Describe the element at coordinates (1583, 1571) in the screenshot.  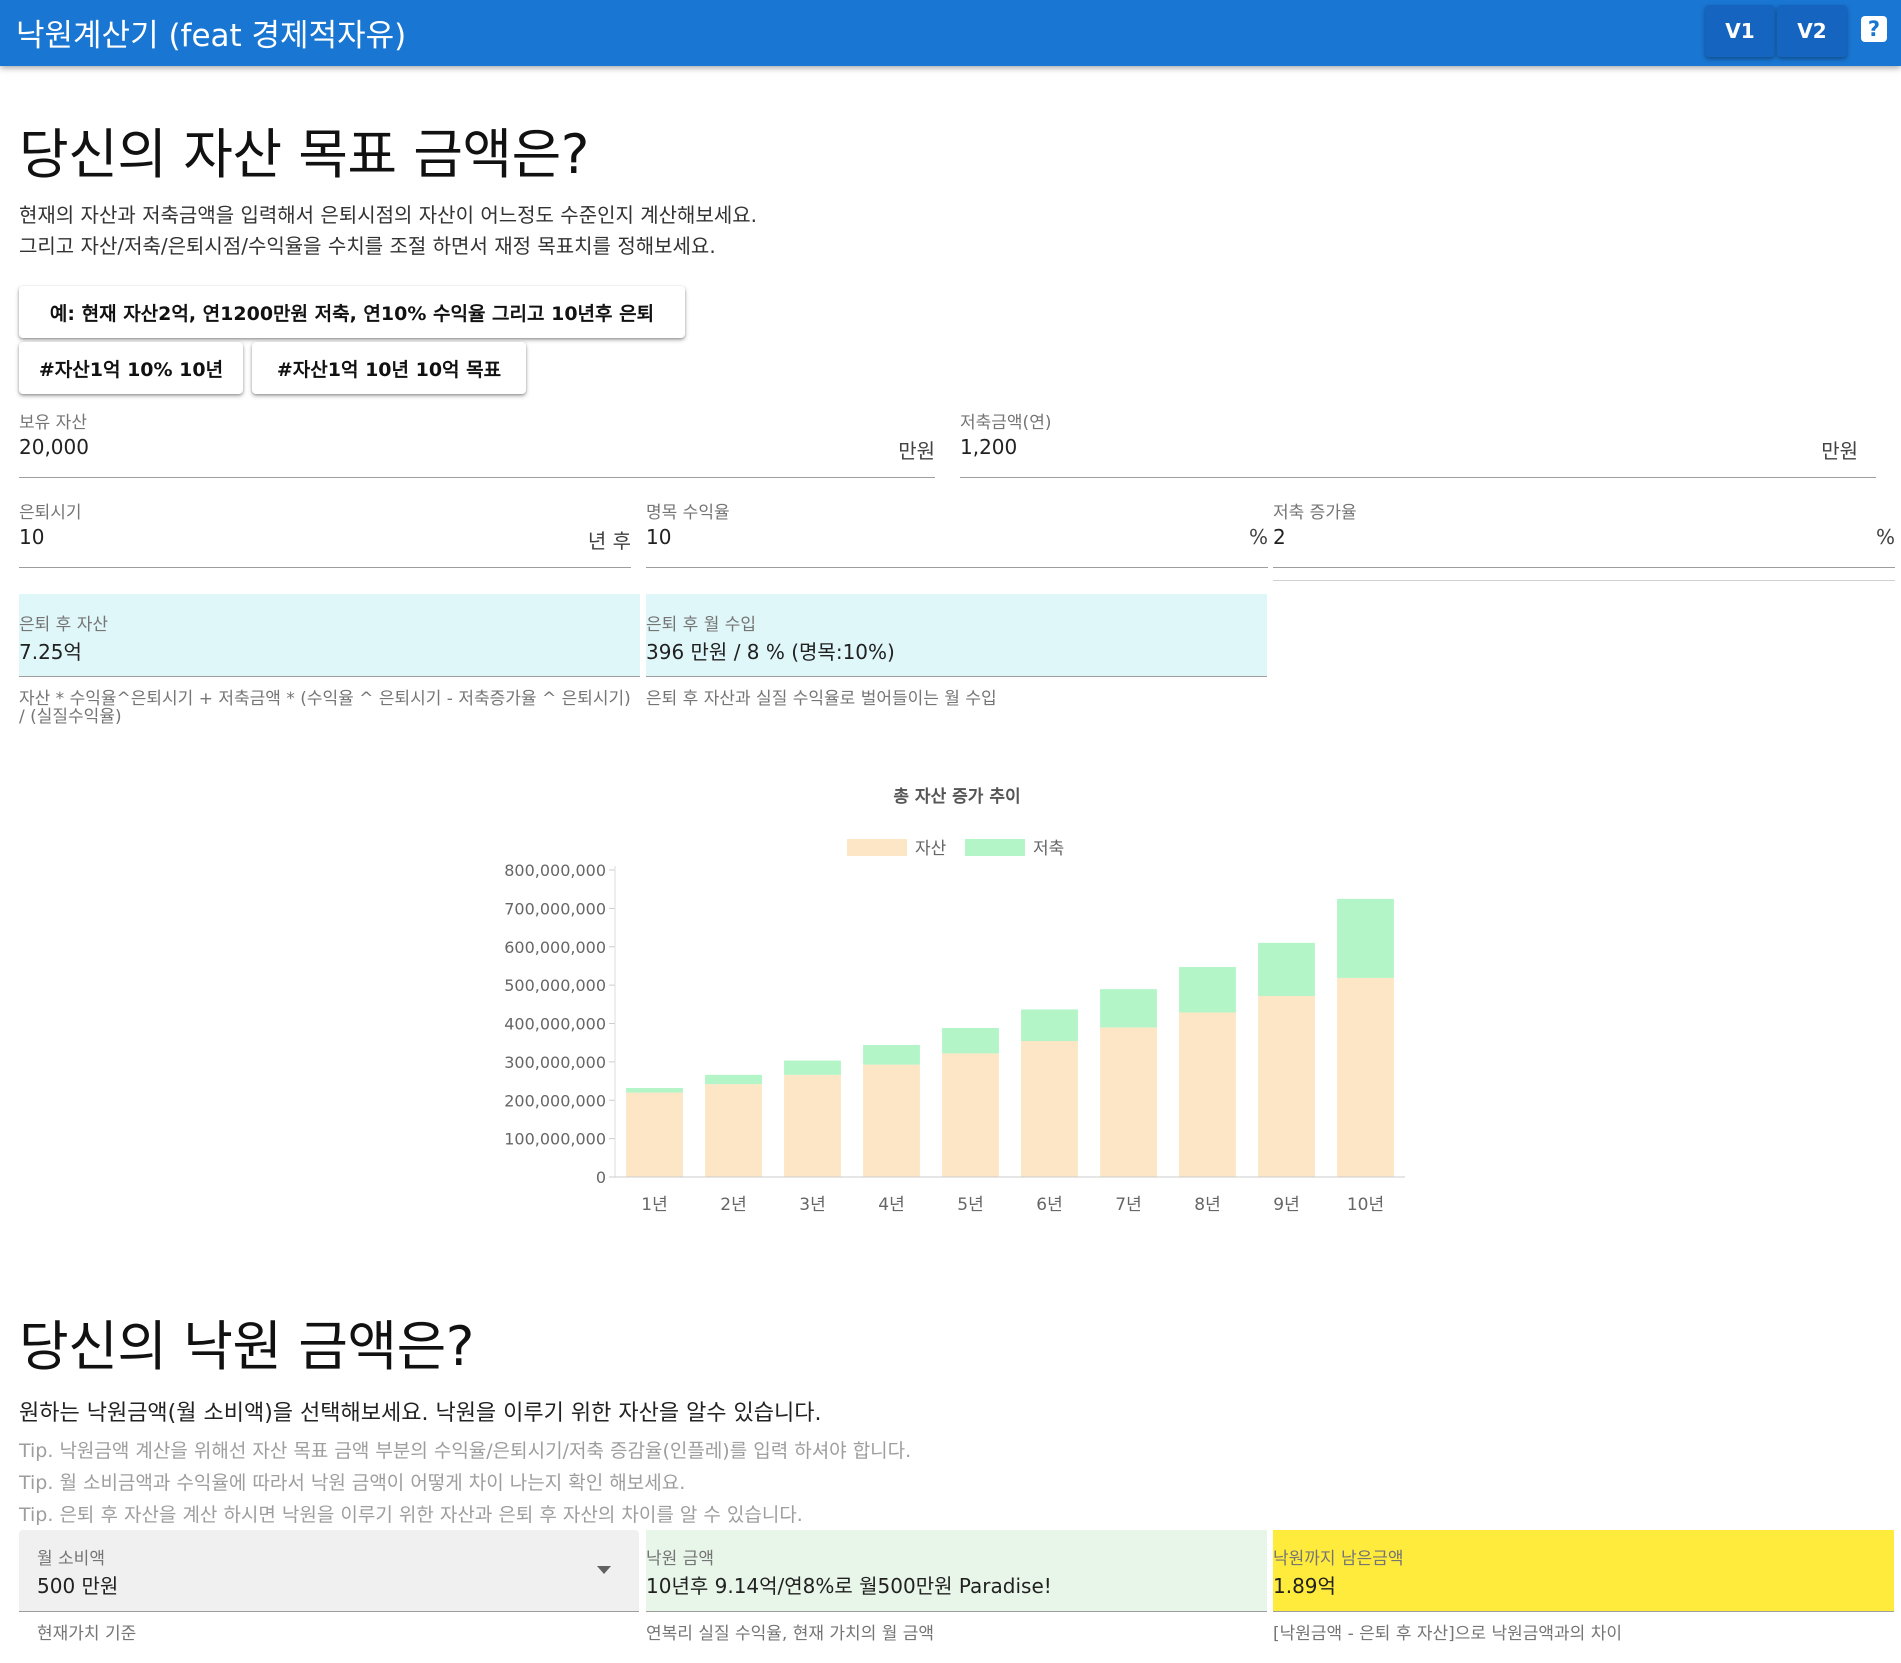
I see `remaining-amount-result: 낙원까지 남은금액 1.89억` at that location.